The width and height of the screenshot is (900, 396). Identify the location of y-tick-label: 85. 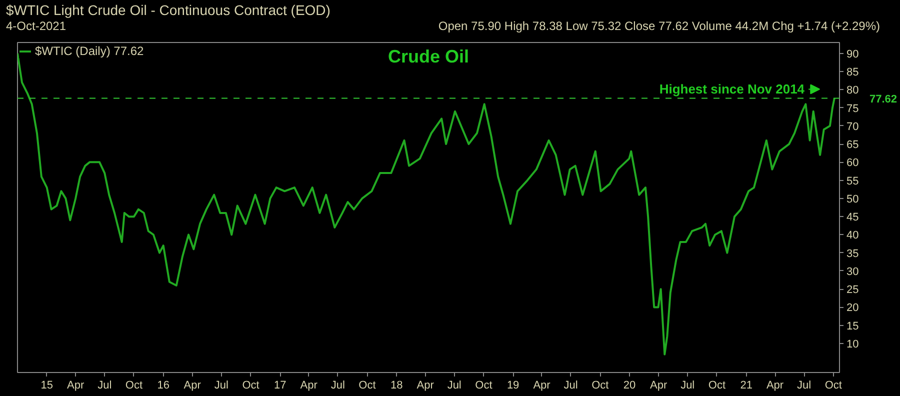
(852, 72).